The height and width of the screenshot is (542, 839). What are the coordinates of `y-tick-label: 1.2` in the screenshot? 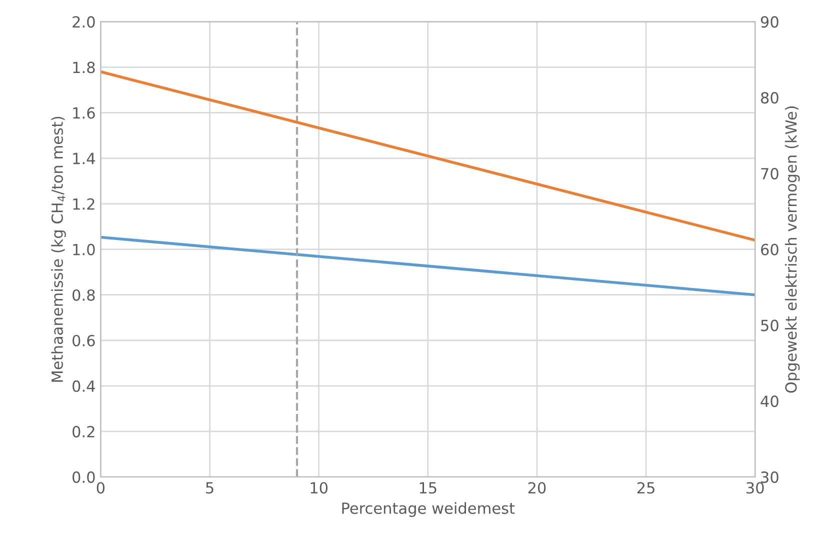 It's located at (83, 204).